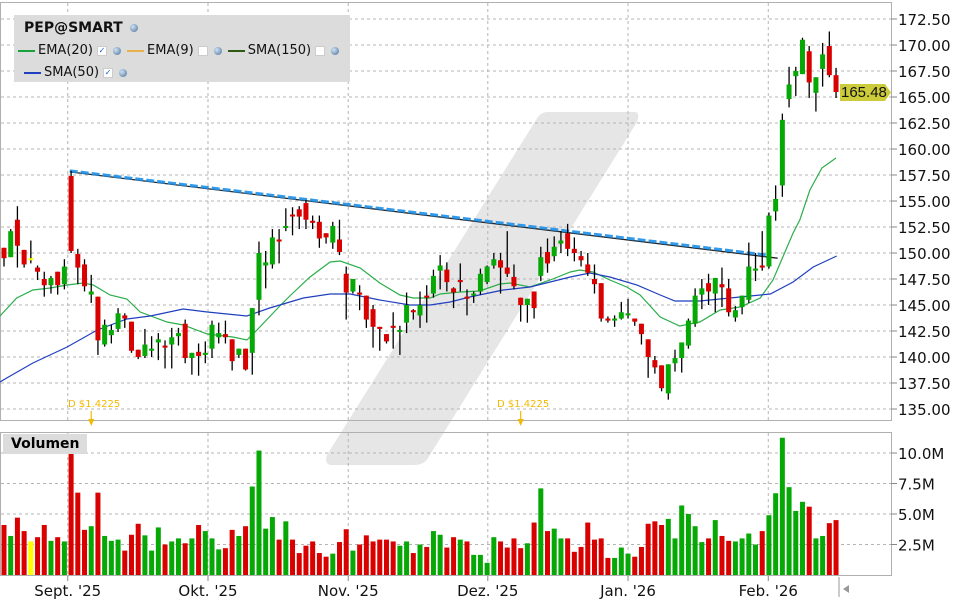 This screenshot has height=600, width=960. What do you see at coordinates (864, 92) in the screenshot?
I see `last-price-value: 165.48` at bounding box center [864, 92].